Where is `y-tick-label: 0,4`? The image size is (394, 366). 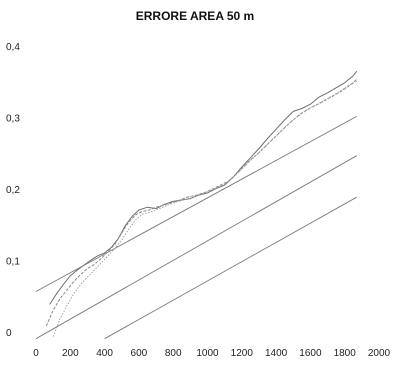 y-tick-label: 0,4 is located at coordinates (13, 47).